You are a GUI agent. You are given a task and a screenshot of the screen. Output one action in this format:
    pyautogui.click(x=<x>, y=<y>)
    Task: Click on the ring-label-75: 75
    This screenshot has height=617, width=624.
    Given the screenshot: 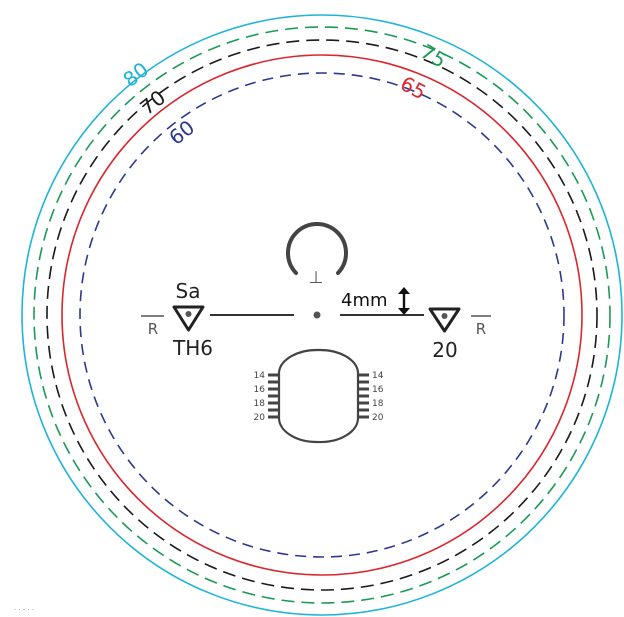 What is the action you would take?
    pyautogui.click(x=433, y=56)
    